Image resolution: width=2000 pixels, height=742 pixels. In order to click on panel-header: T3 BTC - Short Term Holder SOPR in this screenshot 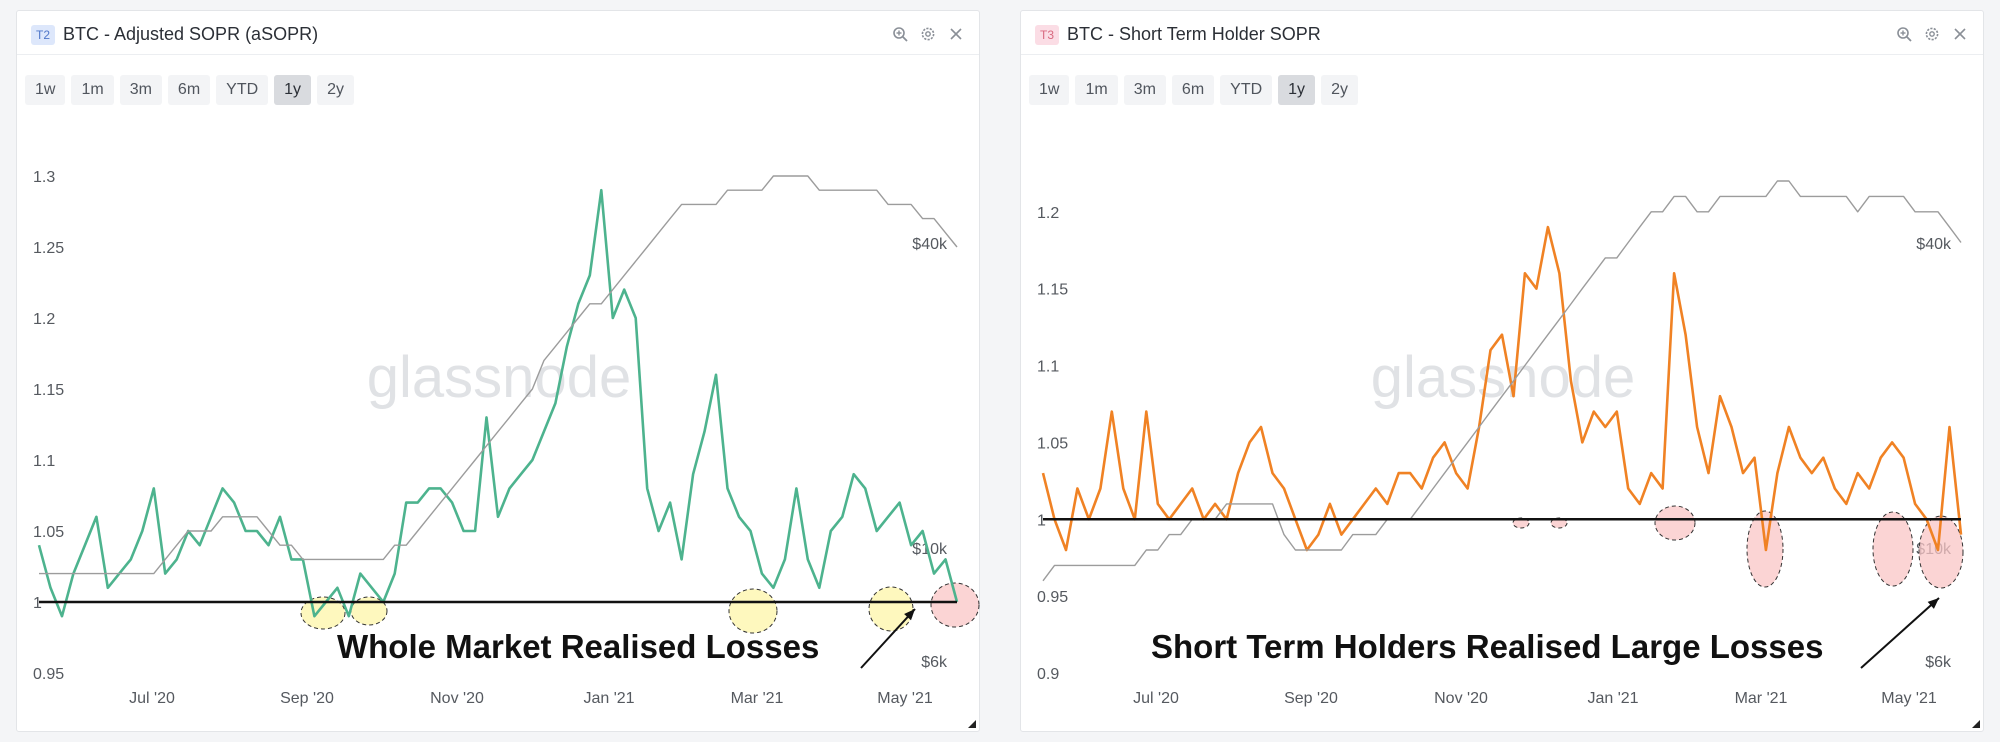, I will do `click(1502, 33)`.